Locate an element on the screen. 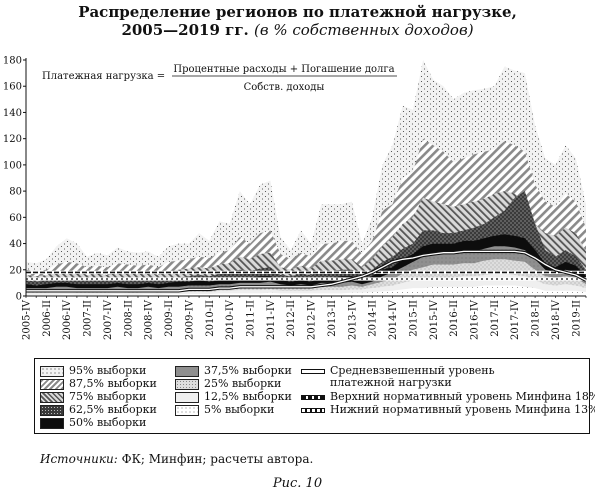  legend-item: 62,5% выборки is located at coordinates (98, 410).